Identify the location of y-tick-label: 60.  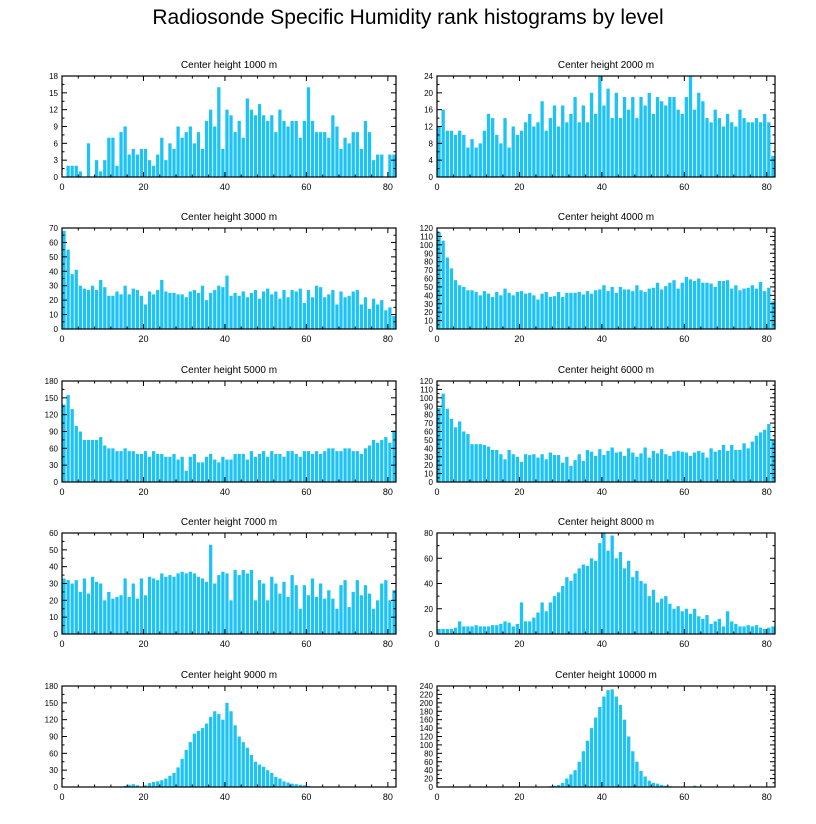
(428, 279).